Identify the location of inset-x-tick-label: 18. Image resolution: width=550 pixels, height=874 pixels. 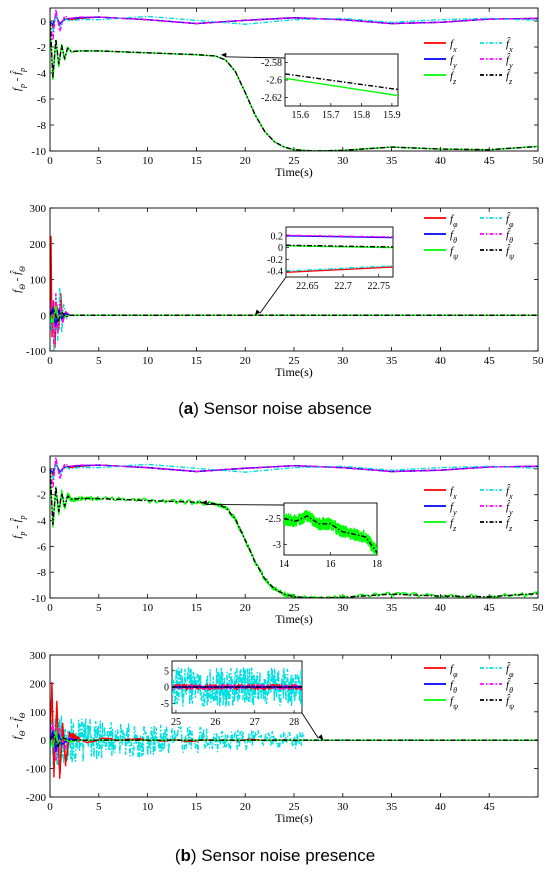
(377, 564).